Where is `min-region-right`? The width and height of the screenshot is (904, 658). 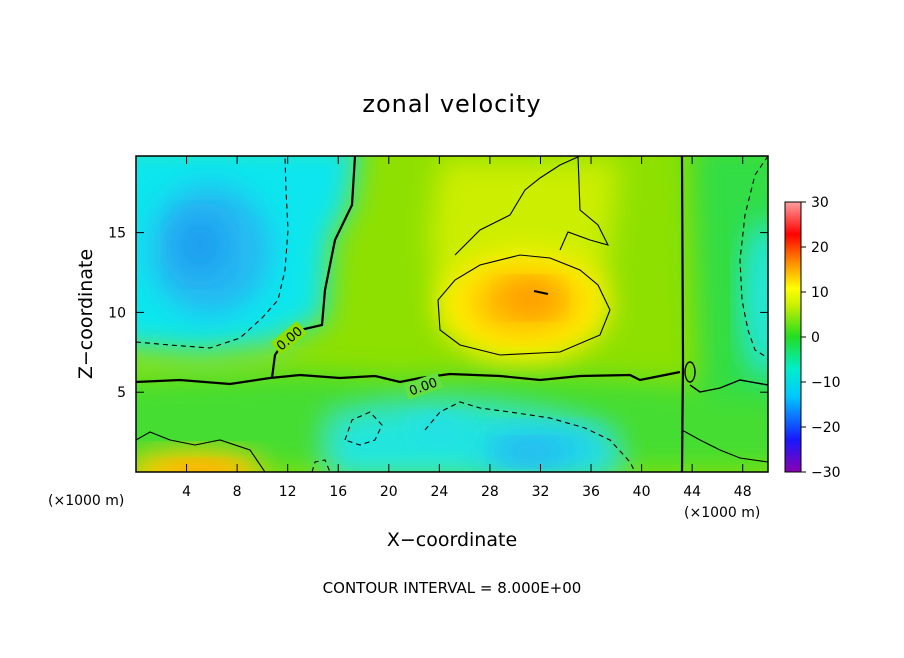 min-region-right is located at coordinates (754, 300).